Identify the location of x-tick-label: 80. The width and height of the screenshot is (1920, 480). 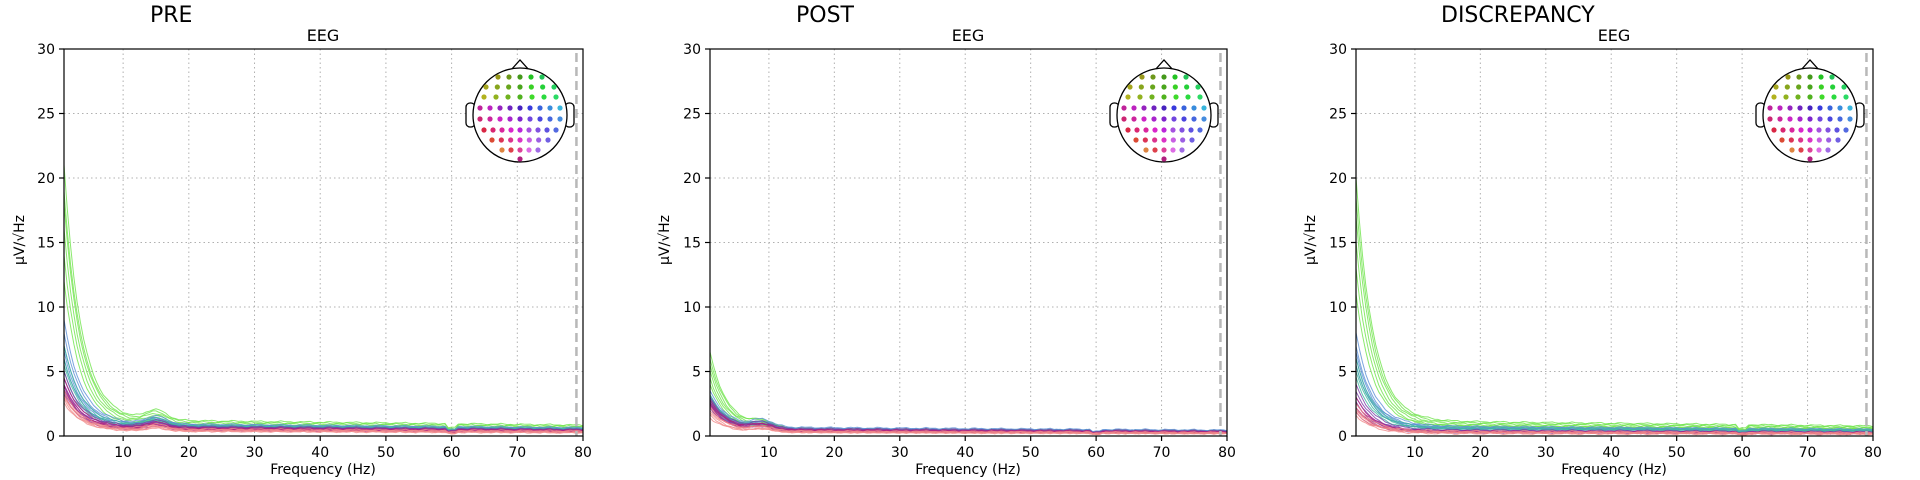
(1873, 453).